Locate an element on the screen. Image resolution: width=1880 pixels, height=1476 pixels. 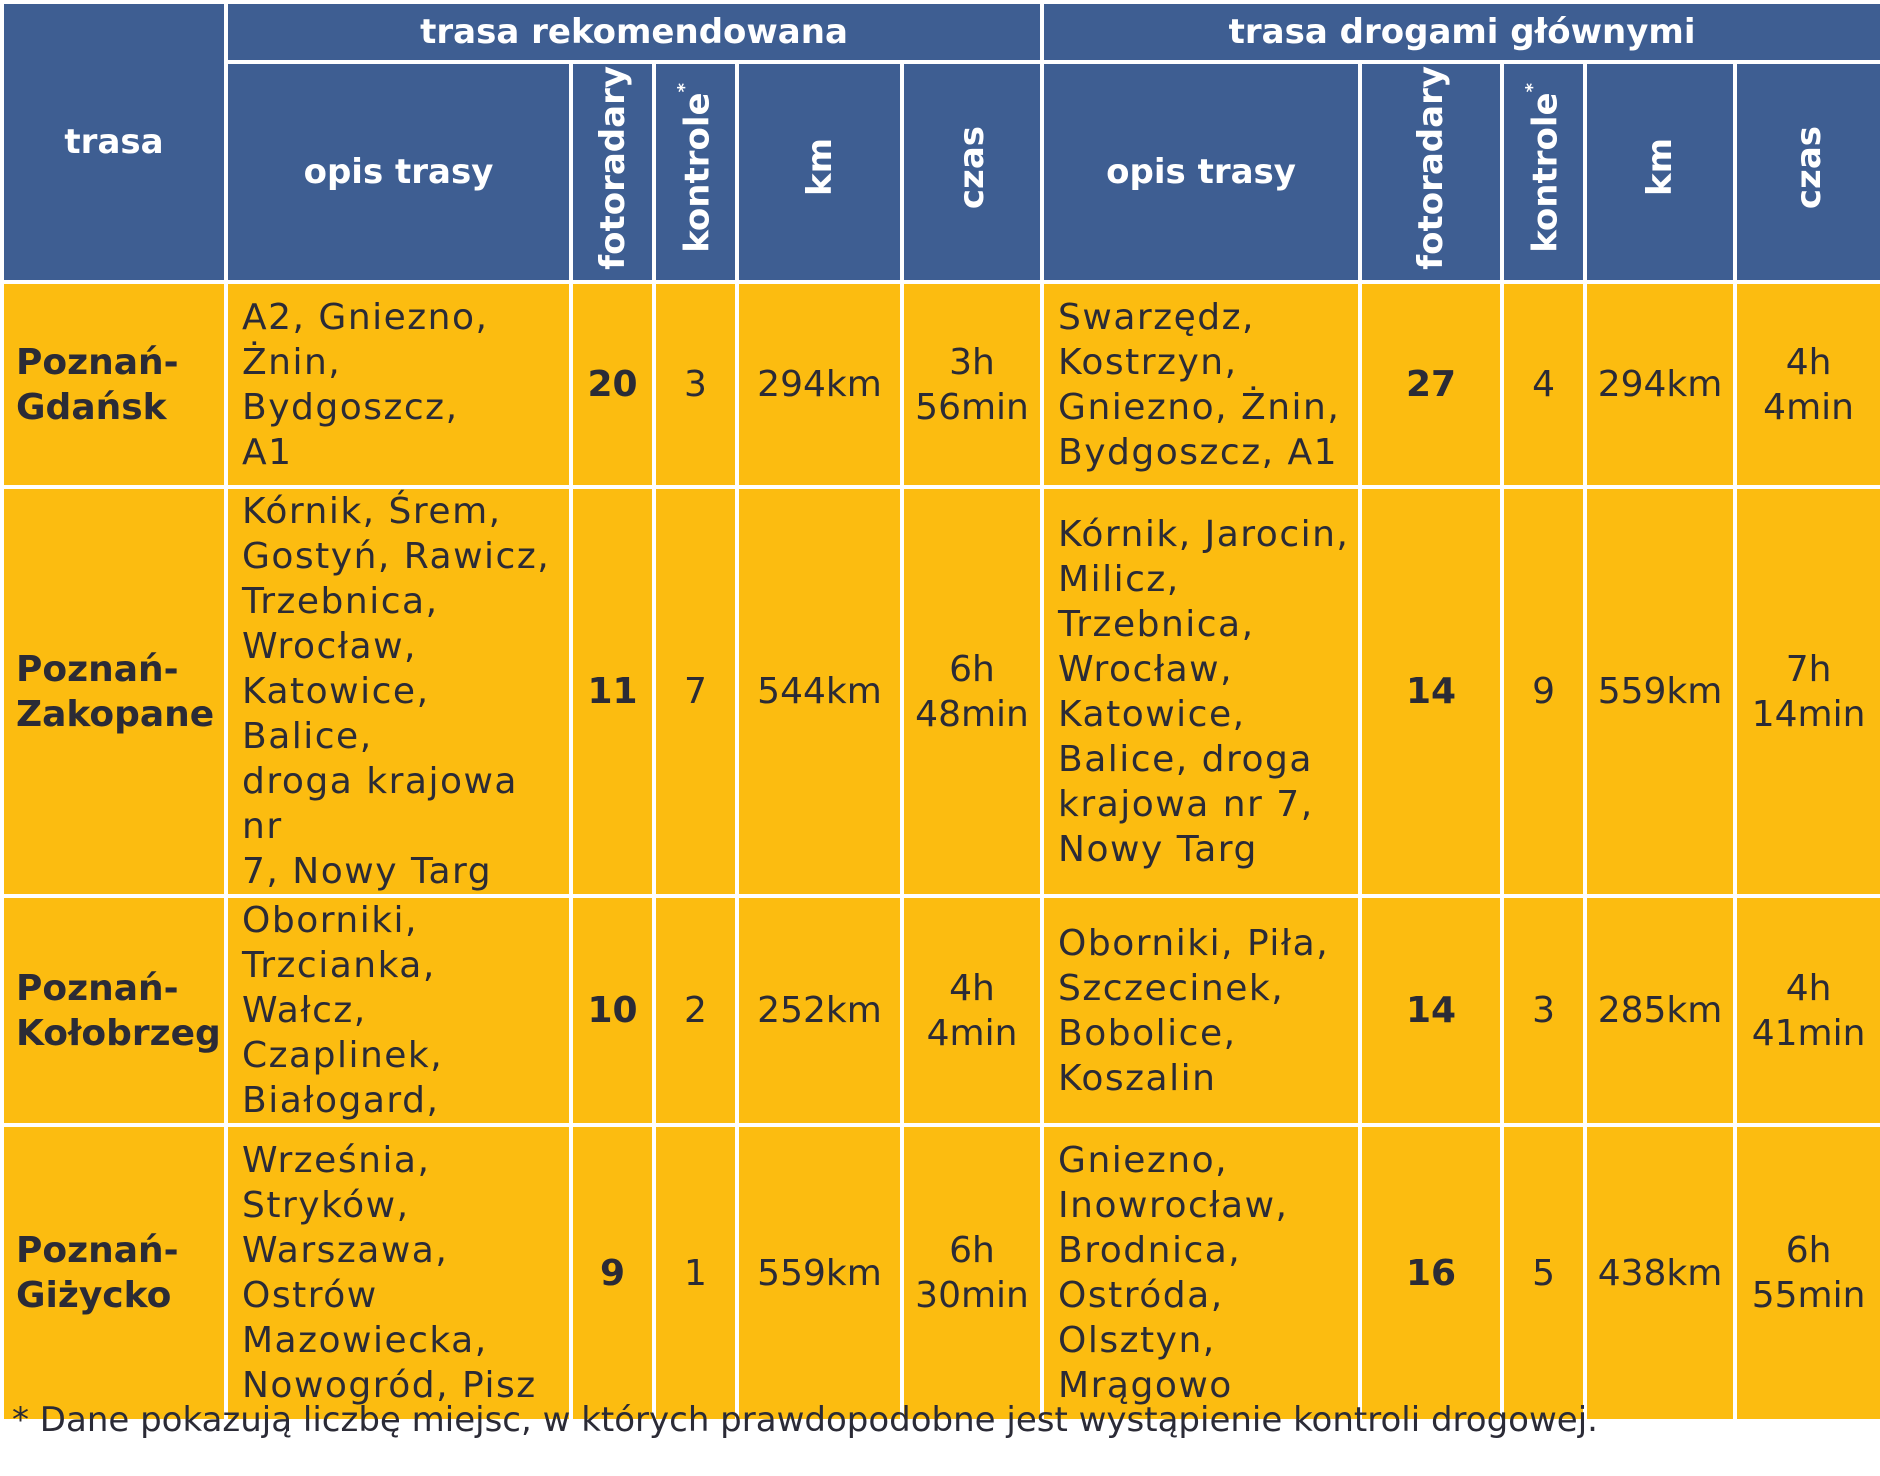
main-time: 7h 14min is located at coordinates (1806, 691).